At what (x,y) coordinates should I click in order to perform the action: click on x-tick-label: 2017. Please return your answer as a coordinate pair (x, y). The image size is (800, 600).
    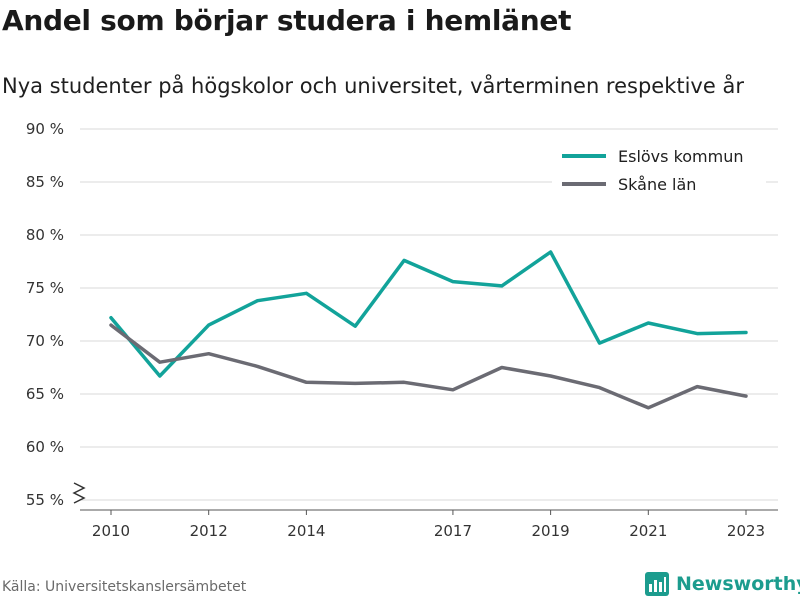
    Looking at the image, I should click on (453, 531).